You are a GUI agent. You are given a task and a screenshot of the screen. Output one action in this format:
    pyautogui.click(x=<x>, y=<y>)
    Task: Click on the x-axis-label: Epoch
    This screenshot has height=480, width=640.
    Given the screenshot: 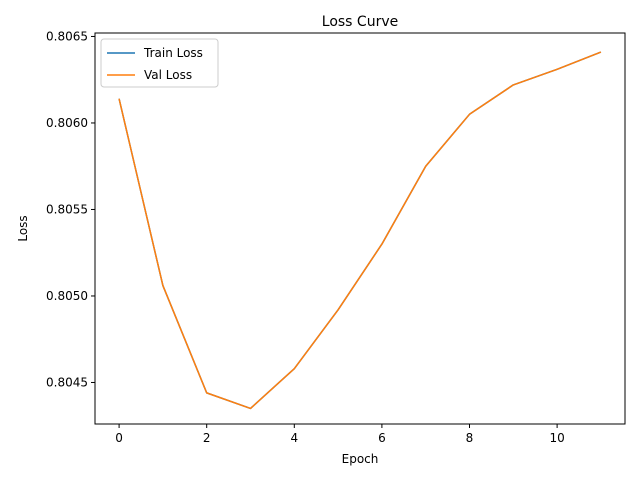 What is the action you would take?
    pyautogui.click(x=360, y=459)
    